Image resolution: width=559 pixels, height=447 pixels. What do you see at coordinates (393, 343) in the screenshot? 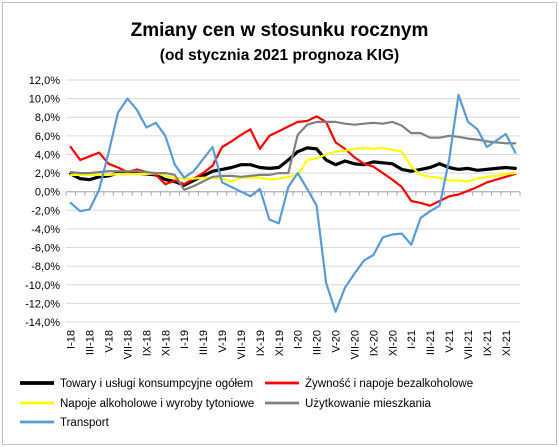
I see `x-tick-label: XI-20` at bounding box center [393, 343].